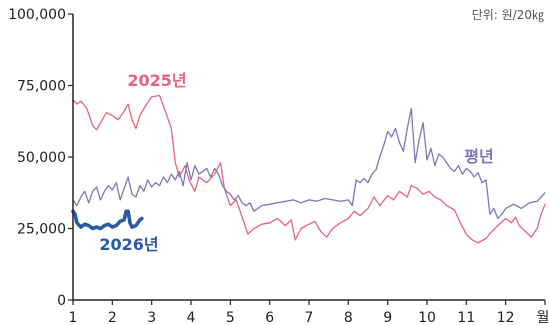 The height and width of the screenshot is (325, 549). What do you see at coordinates (112, 317) in the screenshot?
I see `x-tick-label: 2` at bounding box center [112, 317].